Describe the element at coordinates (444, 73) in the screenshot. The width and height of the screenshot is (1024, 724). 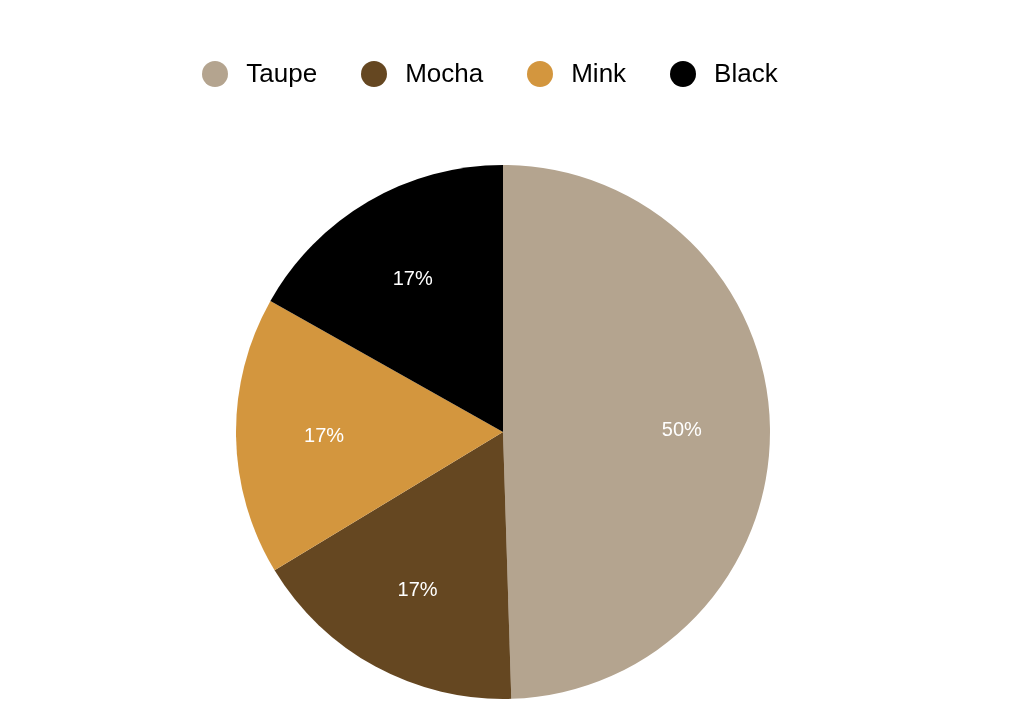
I see `legend-label: Mocha` at that location.